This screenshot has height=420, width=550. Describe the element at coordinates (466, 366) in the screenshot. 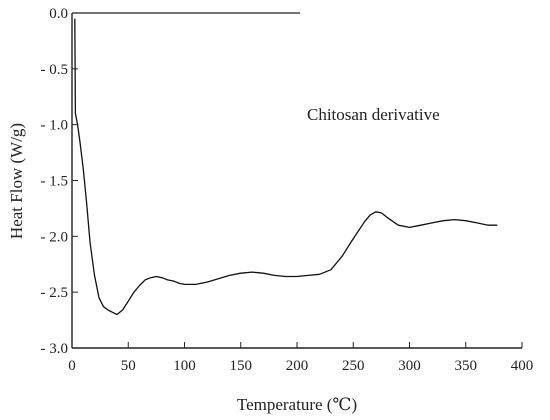

I see `x-tick-label: 350` at that location.